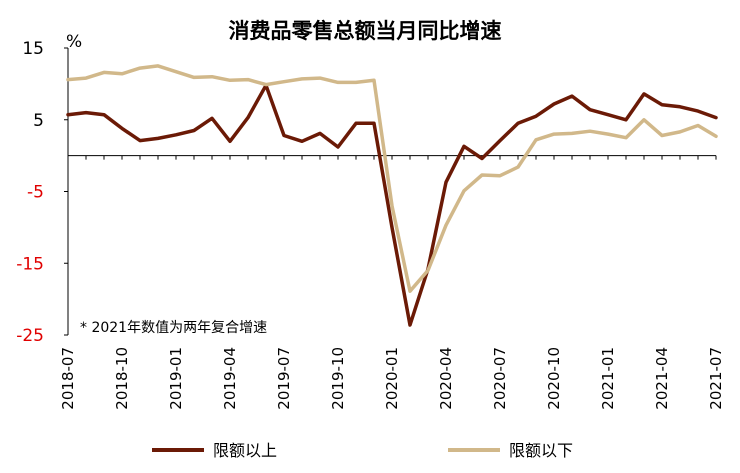 The height and width of the screenshot is (473, 740). I want to click on y-tick-label: -5, so click(35, 193).